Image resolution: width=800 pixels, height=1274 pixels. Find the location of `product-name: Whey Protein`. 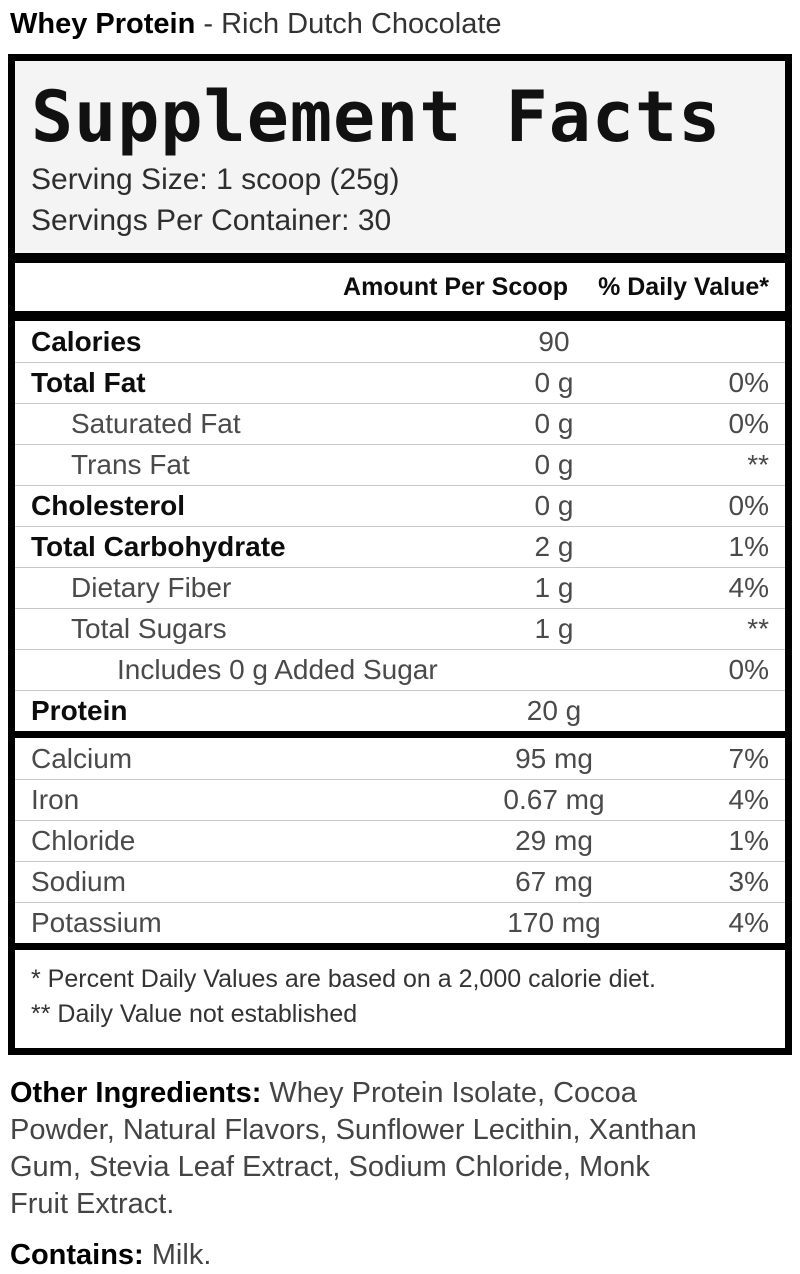

product-name: Whey Protein is located at coordinates (103, 24).